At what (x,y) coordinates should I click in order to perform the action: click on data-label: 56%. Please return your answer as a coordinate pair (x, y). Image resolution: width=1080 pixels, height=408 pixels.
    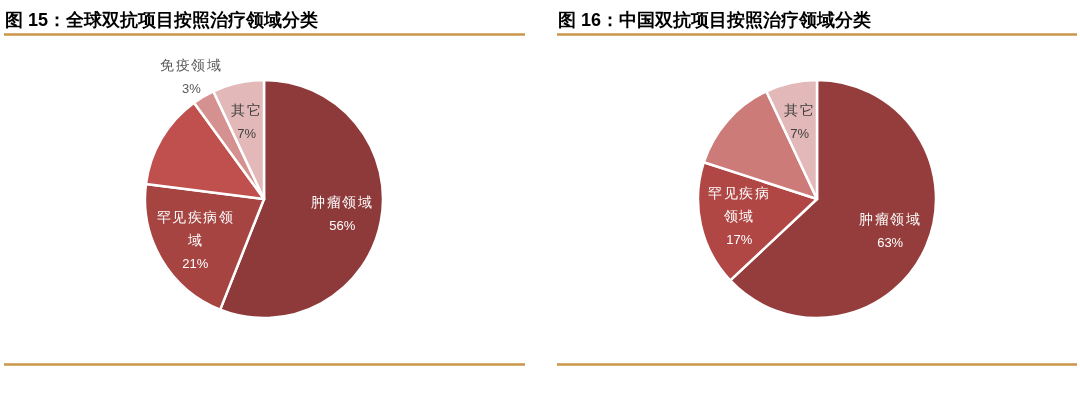
    Looking at the image, I should click on (342, 226).